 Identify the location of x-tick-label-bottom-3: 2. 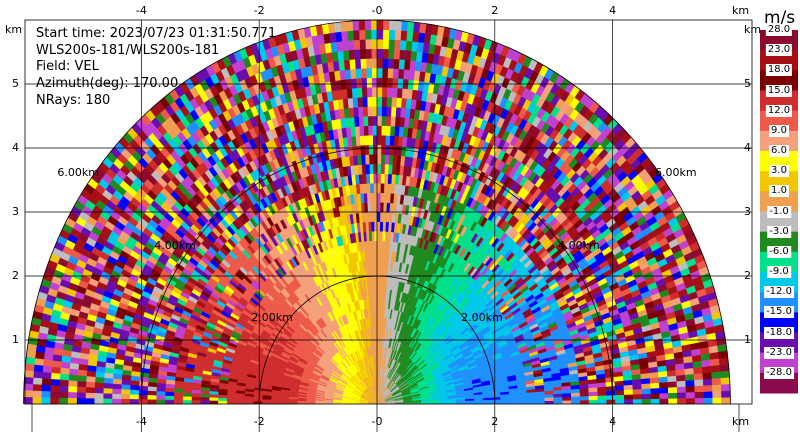
(495, 421).